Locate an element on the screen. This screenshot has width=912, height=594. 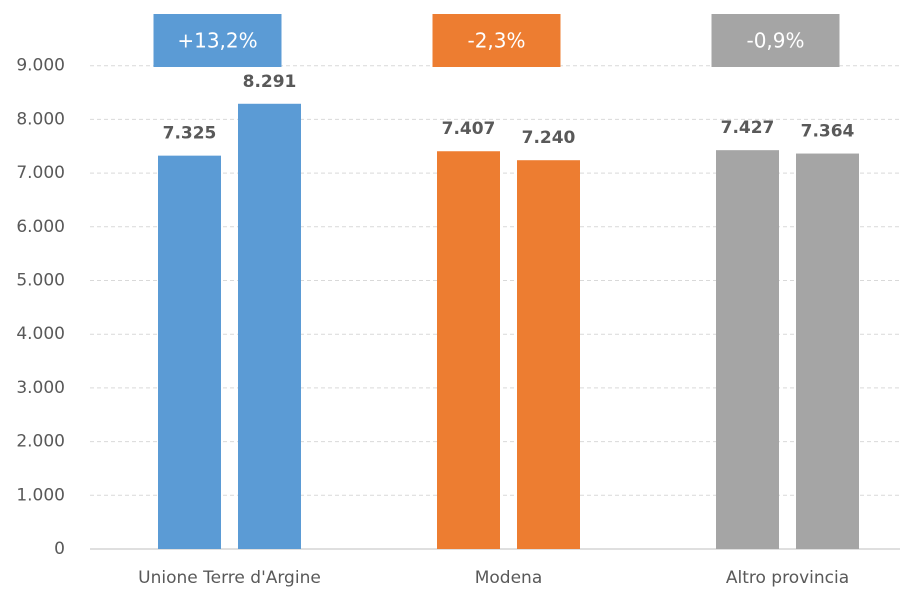
annotation: -0,9% is located at coordinates (775, 41).